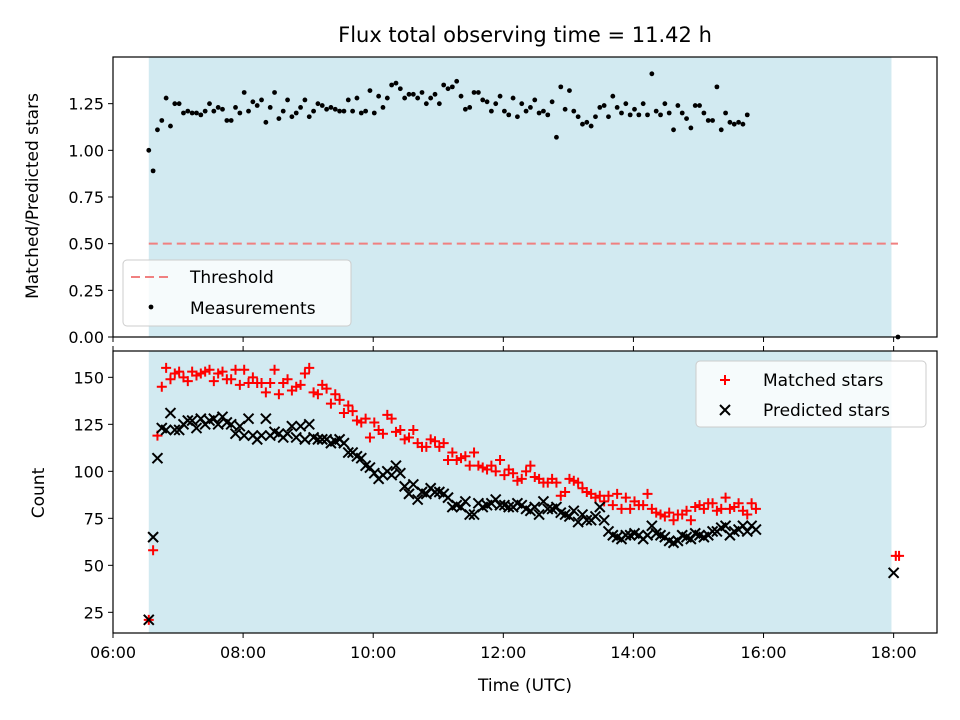 Image resolution: width=960 pixels, height=720 pixels. What do you see at coordinates (94, 518) in the screenshot?
I see `y-tick-label: 75` at bounding box center [94, 518].